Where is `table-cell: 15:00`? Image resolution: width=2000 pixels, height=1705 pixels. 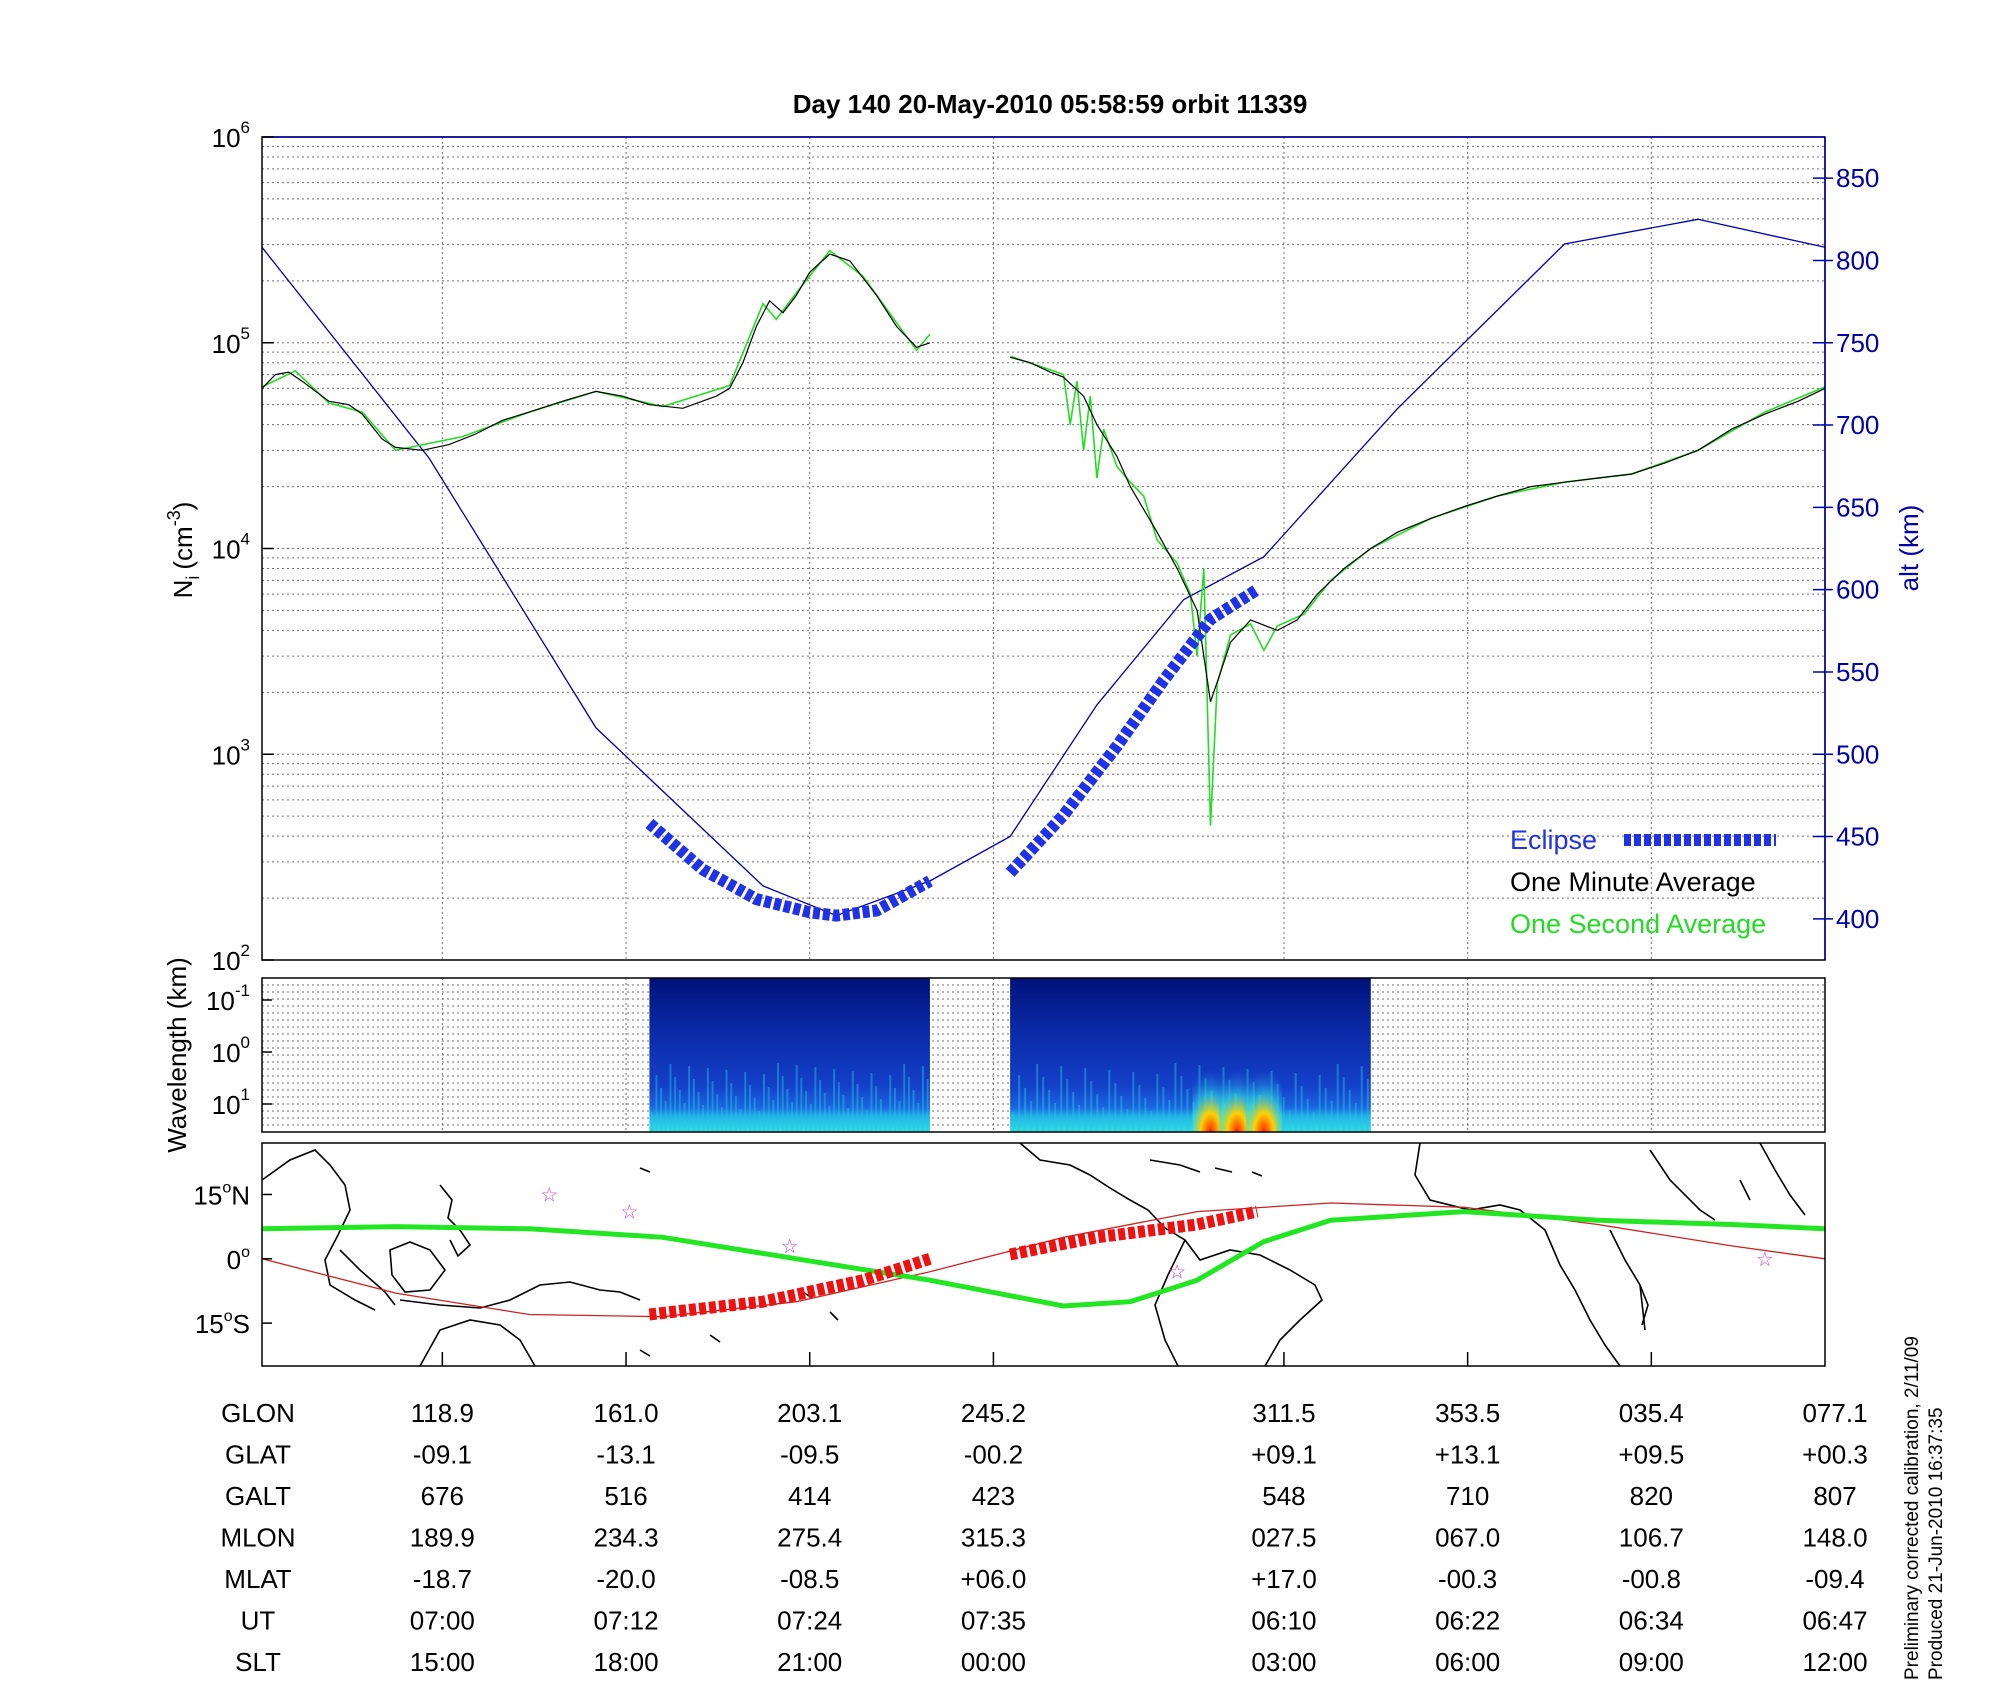
table-cell: 15:00 is located at coordinates (442, 1662).